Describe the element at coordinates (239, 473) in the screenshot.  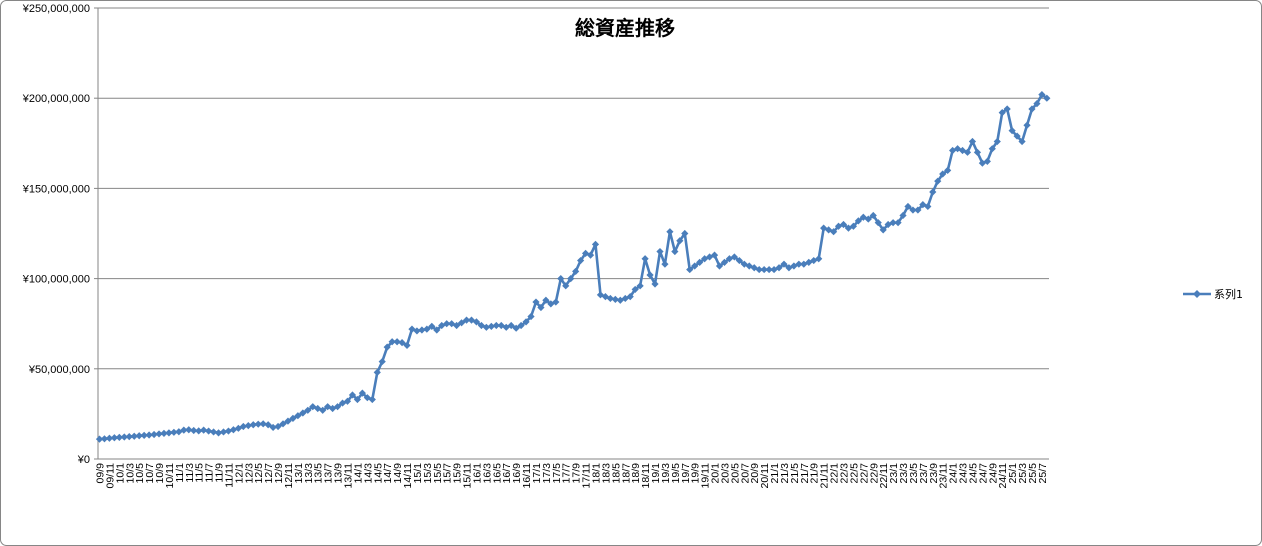
I see `x-tick-label: 12/1` at that location.